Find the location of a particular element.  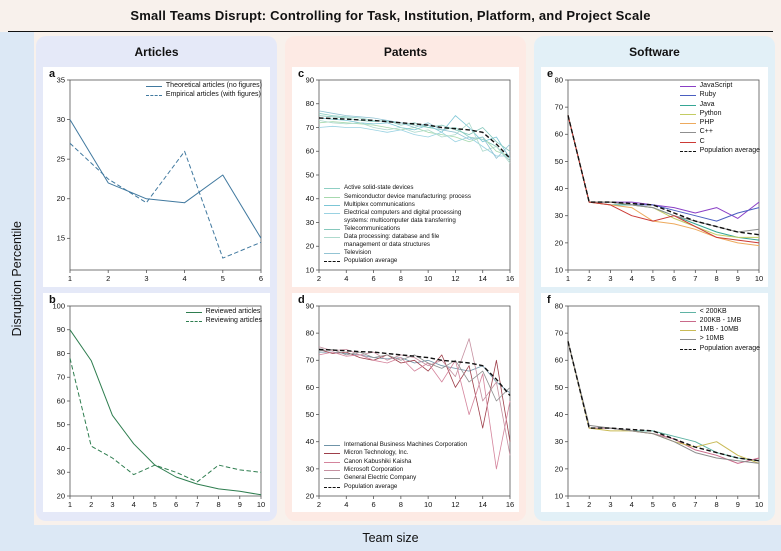

chart-canvas-a: 15 20 25 30 35 1 2 3 4 5 6 is located at coordinates (160, 179).